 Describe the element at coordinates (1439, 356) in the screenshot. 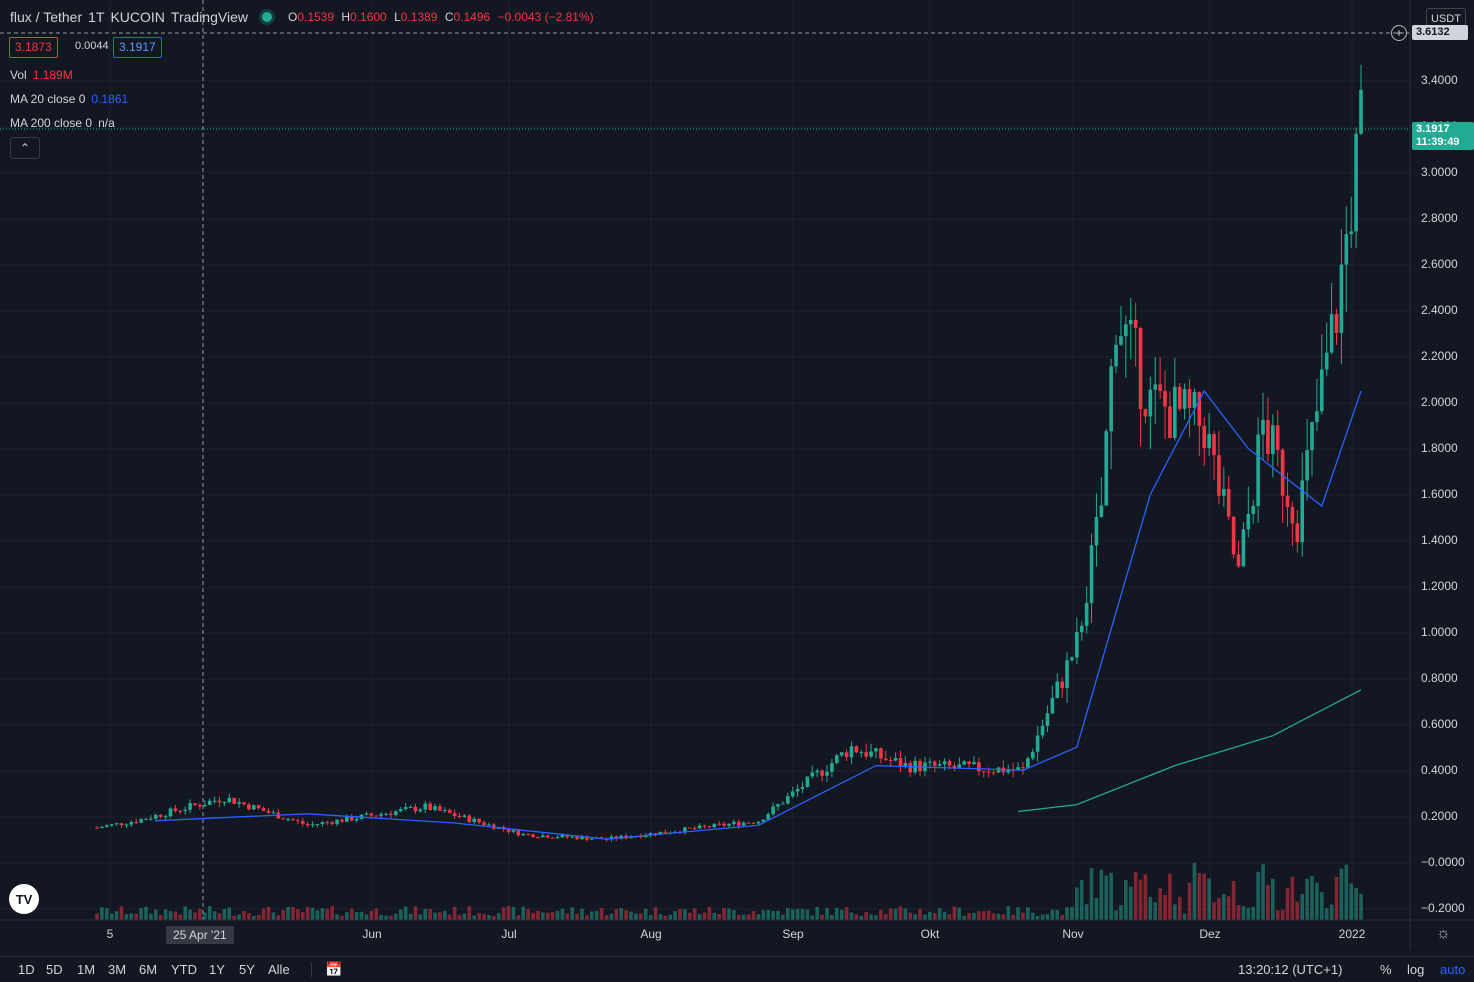

I see `price-tick-label: 2.2000` at that location.